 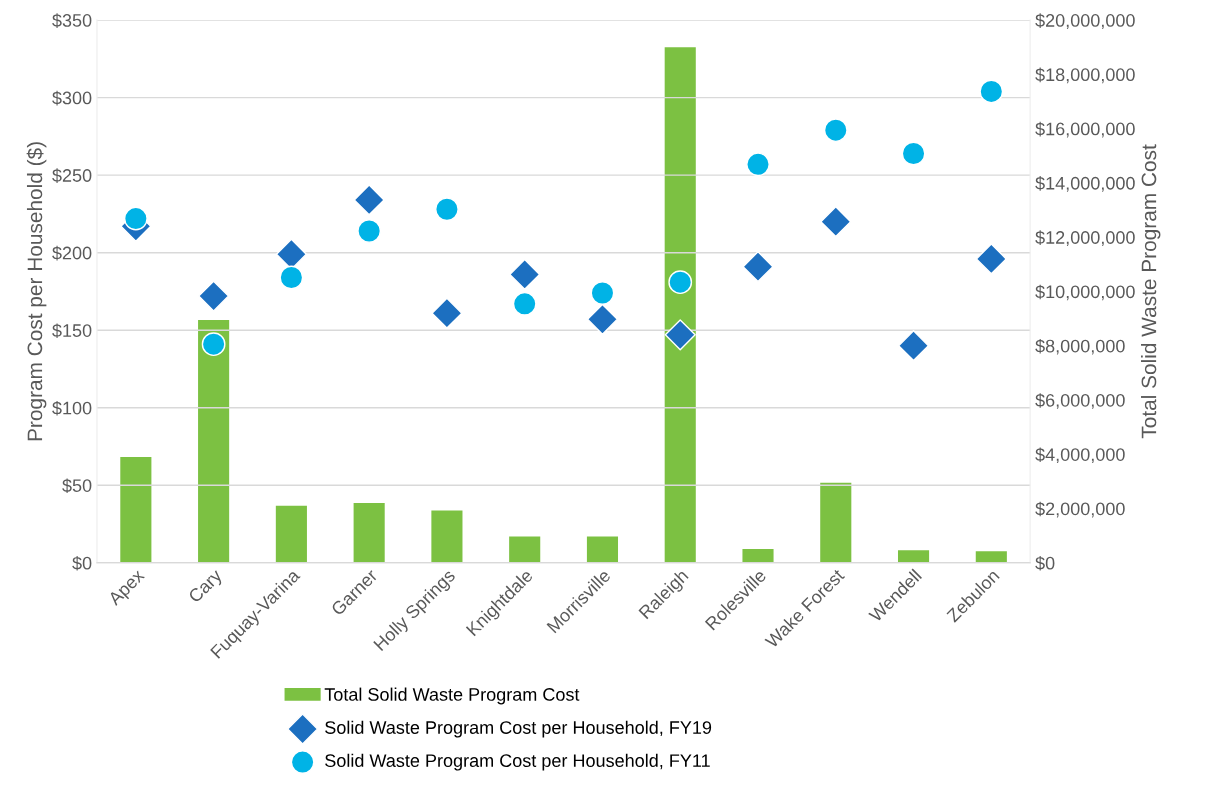 I want to click on y2-axis-title: Total Solid Waste Program Cost, so click(x=1151, y=291).